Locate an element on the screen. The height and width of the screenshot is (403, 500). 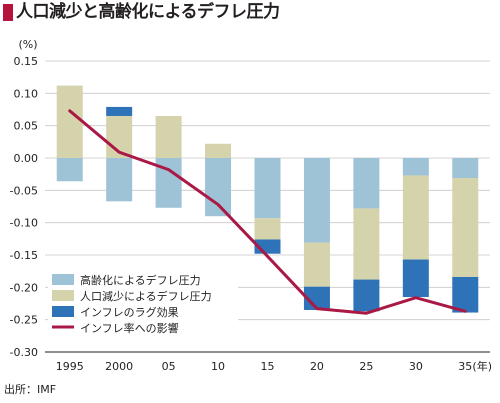
x-tick-label: 15 is located at coordinates (268, 366).